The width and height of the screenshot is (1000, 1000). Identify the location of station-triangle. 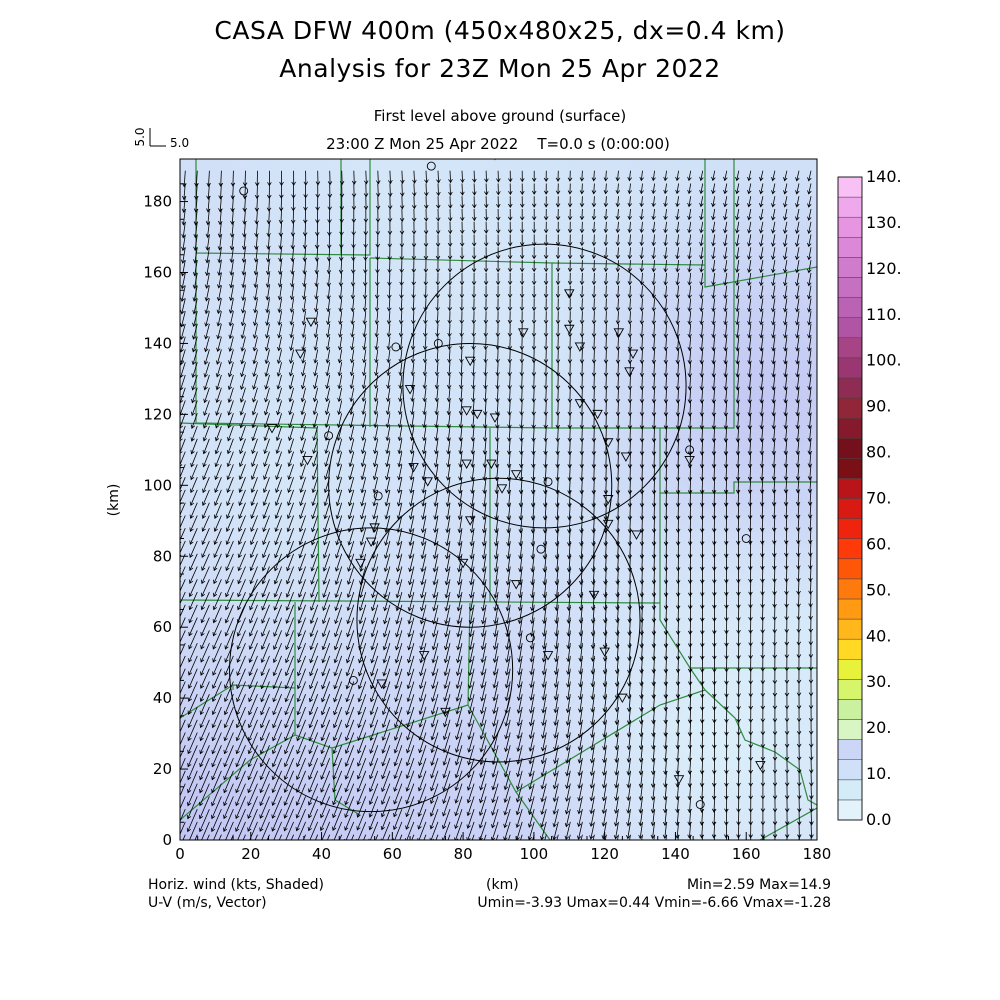
(495, 418).